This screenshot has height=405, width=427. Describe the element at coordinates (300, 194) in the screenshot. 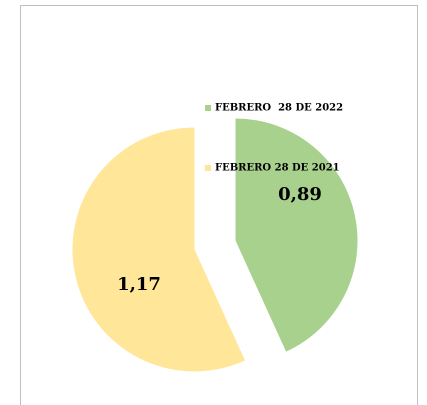

I see `data-label: 0,89` at that location.